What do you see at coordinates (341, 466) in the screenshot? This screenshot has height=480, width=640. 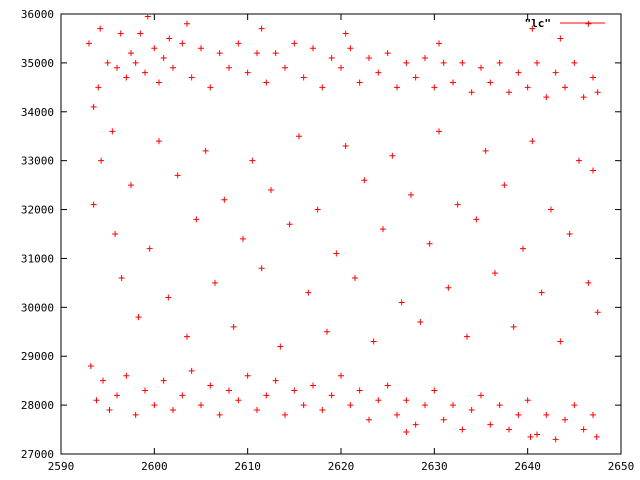 I see `x-tick-label: 2620` at bounding box center [341, 466].